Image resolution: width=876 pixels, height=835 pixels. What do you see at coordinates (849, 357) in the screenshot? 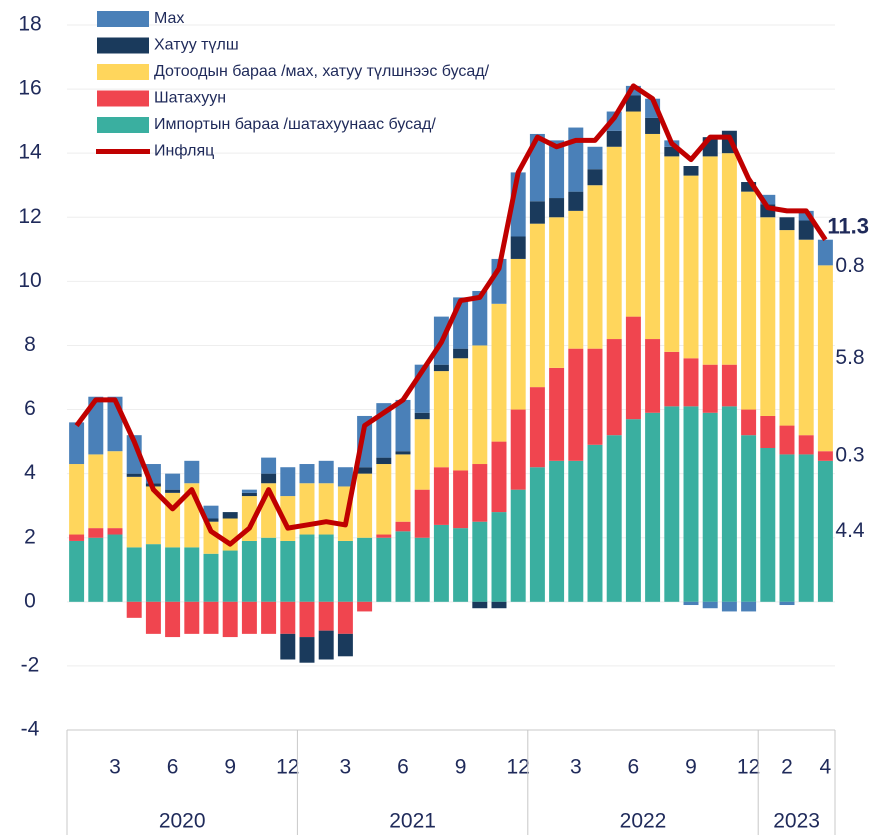
I see `end-label: 5.8` at bounding box center [849, 357].